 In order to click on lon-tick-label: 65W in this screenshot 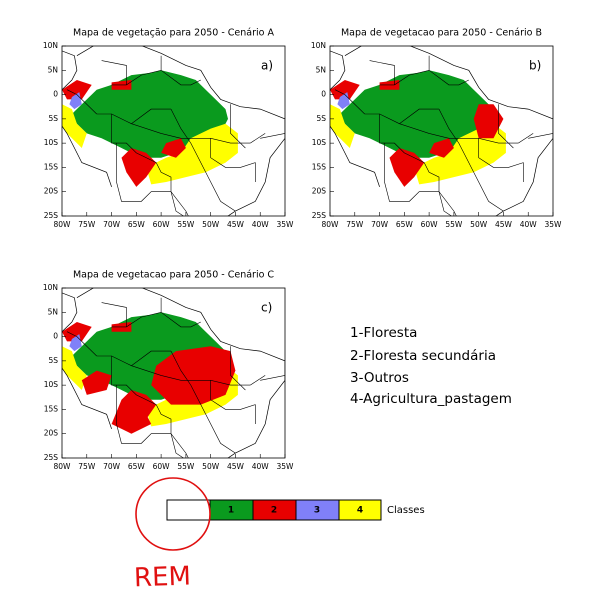, I will do `click(137, 466)`.